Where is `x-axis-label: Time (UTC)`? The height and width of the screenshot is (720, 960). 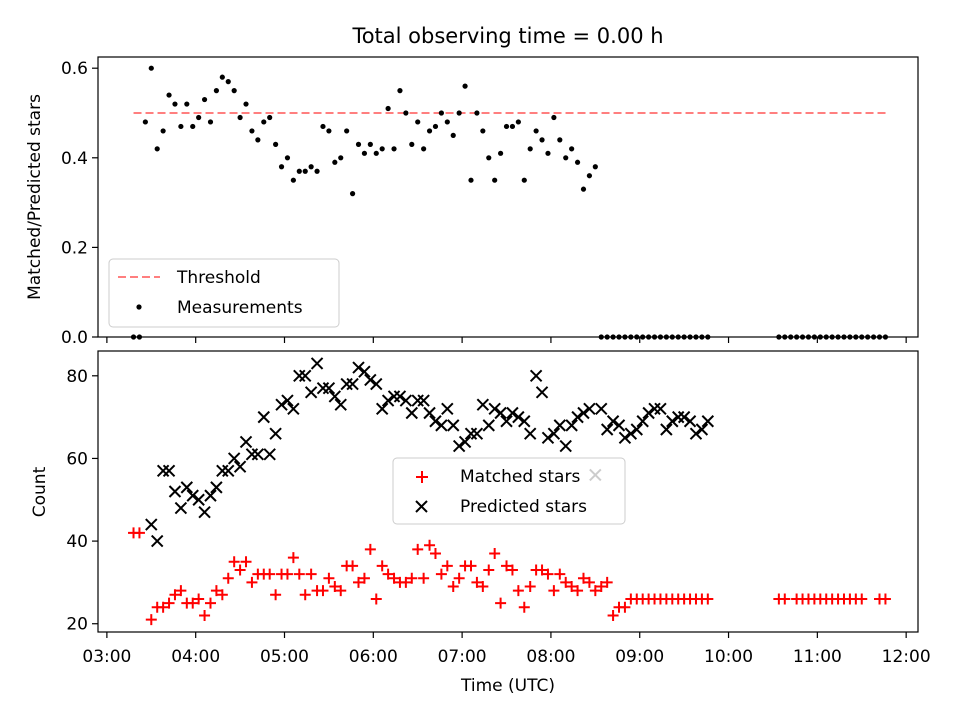 x-axis-label: Time (UTC) is located at coordinates (507, 686).